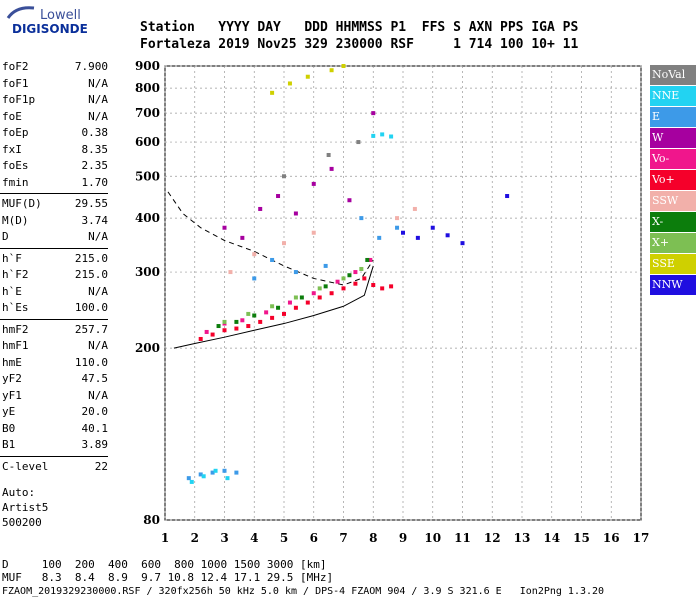  What do you see at coordinates (15, 66) in the screenshot?
I see `param-label: foF2` at bounding box center [15, 66].